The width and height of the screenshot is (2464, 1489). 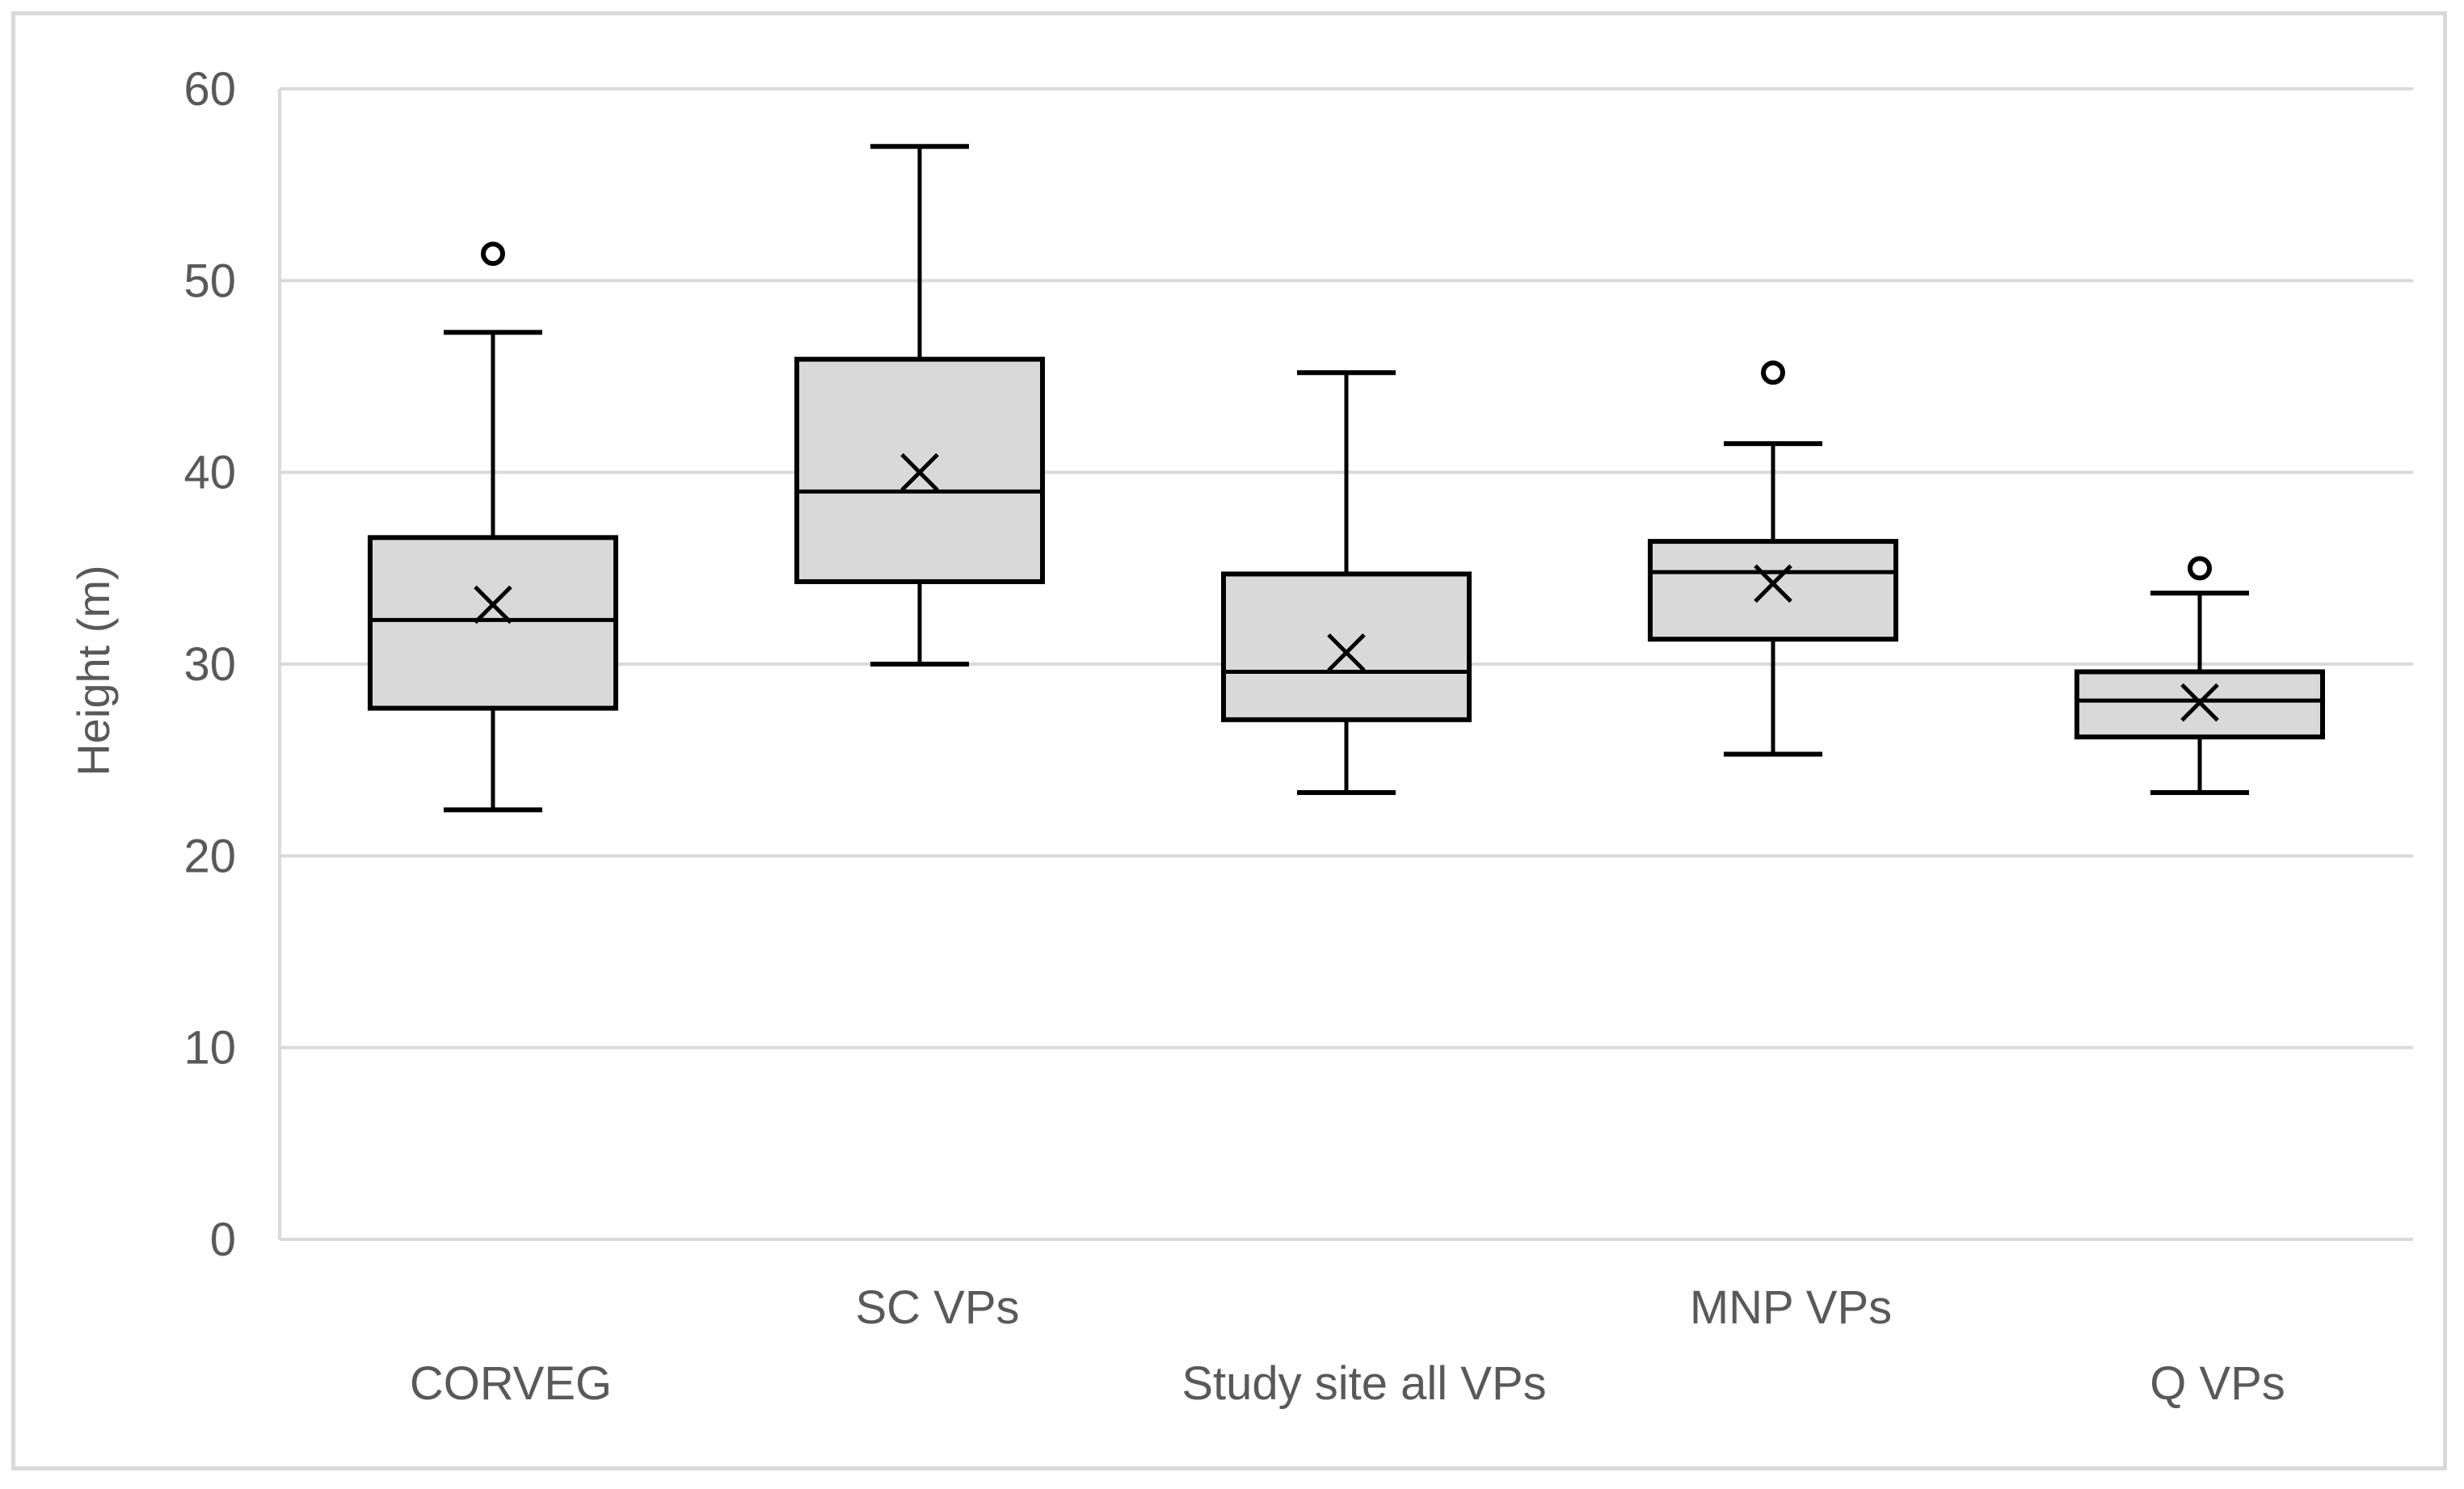 What do you see at coordinates (1791, 1307) in the screenshot?
I see `x-category-label-3: MNP VPs` at bounding box center [1791, 1307].